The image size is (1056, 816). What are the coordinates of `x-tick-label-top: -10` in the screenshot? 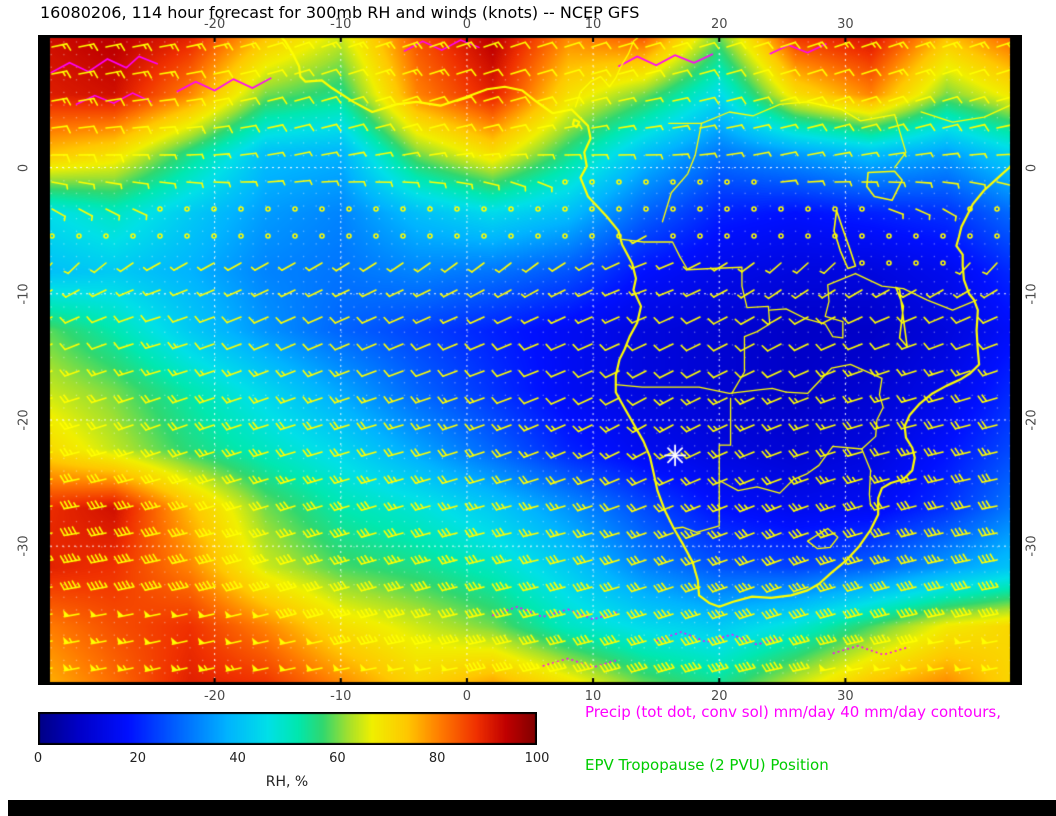 It's located at (341, 24).